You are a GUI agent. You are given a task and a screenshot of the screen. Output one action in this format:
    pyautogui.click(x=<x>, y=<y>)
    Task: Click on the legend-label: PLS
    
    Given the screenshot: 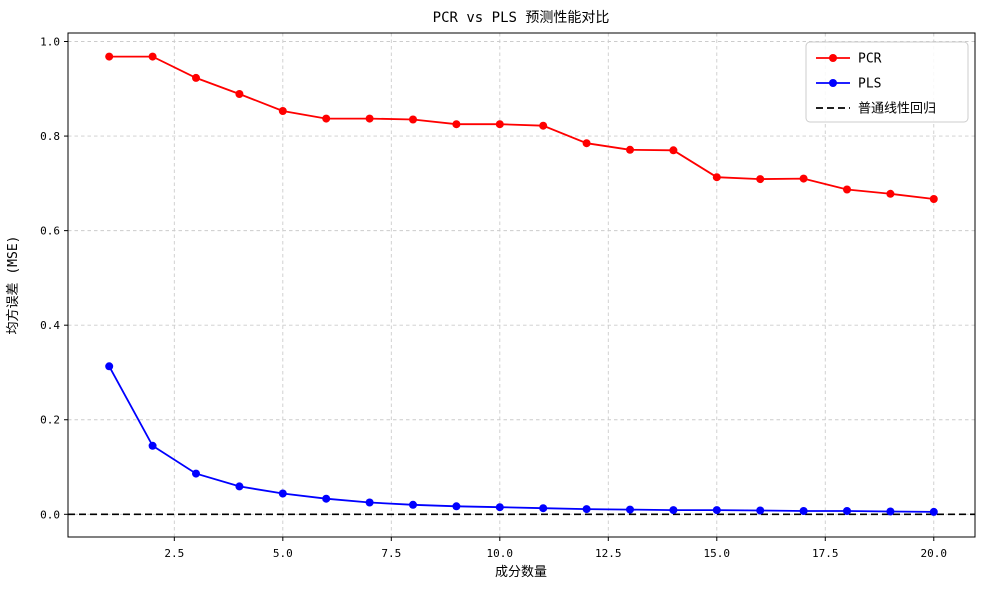 What is the action you would take?
    pyautogui.click(x=869, y=84)
    